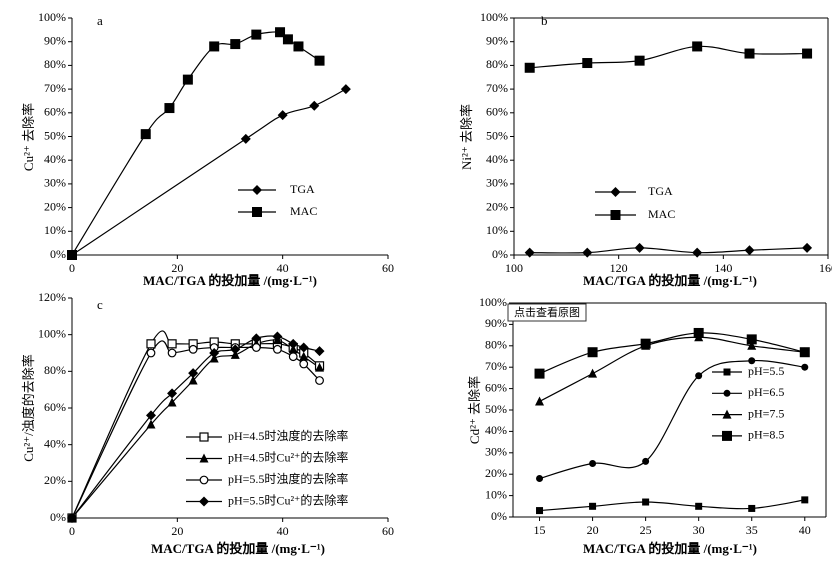 The image size is (832, 565). Describe the element at coordinates (668, 250) in the screenshot. I see `series-line` at that location.